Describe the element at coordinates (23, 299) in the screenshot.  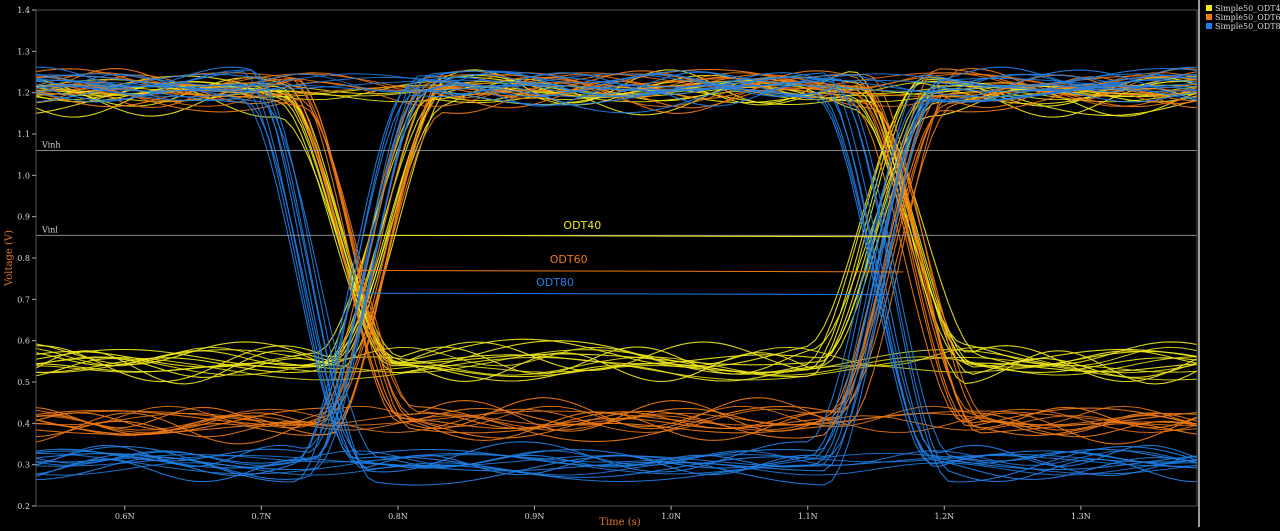
I see `y-tick-label: 0.7` at that location.